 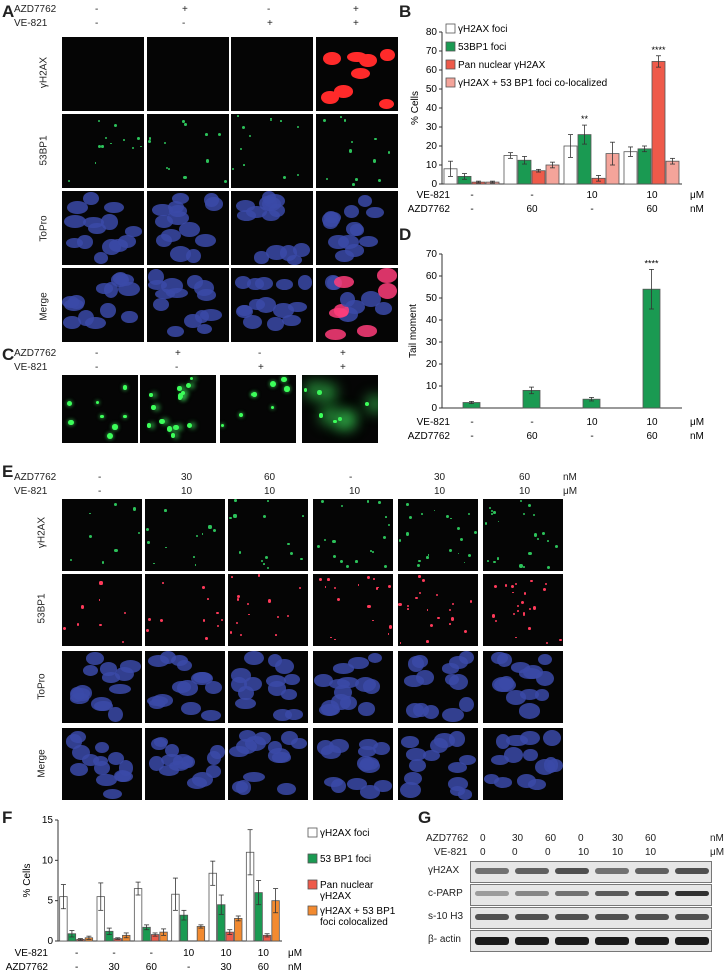 I want to click on ve-value: -, so click(x=184, y=23).